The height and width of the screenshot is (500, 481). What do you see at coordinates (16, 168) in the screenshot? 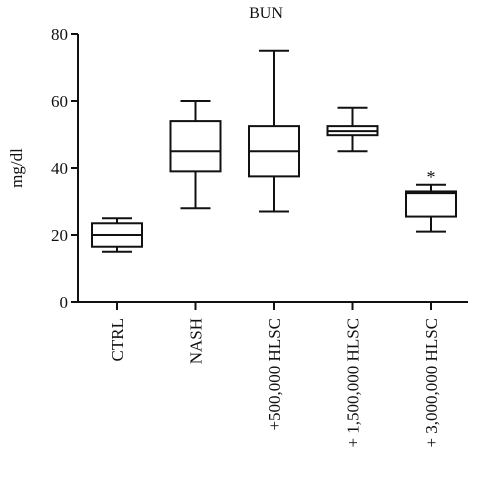
I see `y-axis-label: mg/dl` at bounding box center [16, 168].